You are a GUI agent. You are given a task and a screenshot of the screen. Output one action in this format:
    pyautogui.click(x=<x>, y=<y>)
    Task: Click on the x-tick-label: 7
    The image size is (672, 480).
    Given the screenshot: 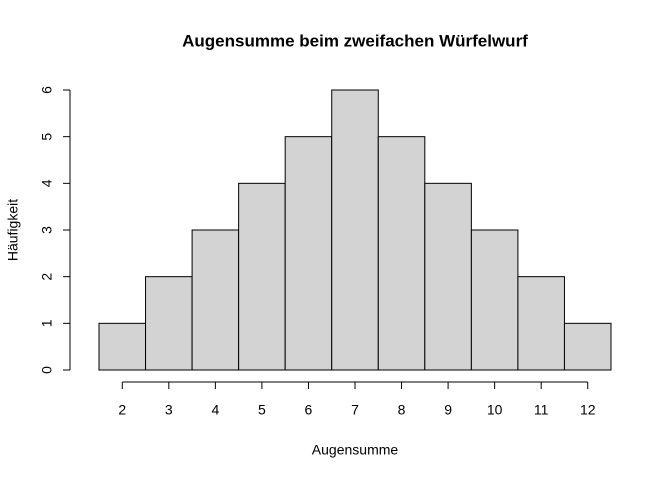 What is the action you would take?
    pyautogui.click(x=355, y=410)
    